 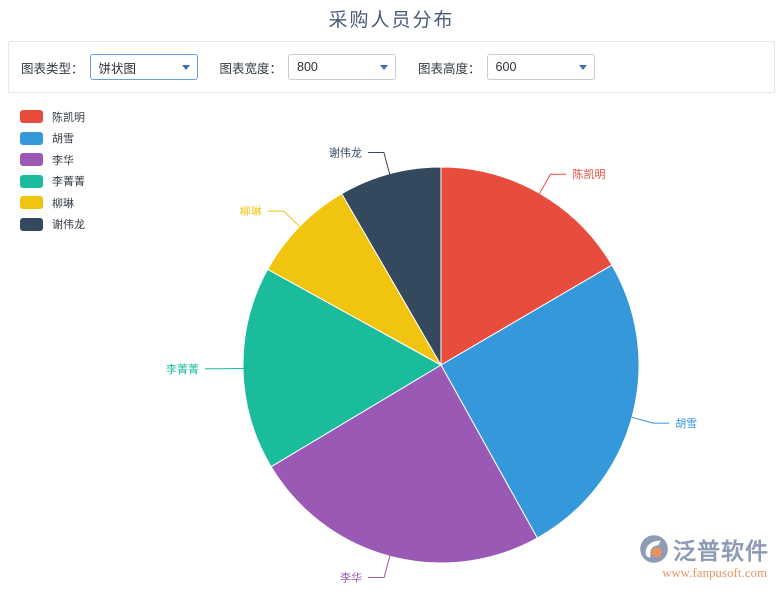 I want to click on legend-item-label: 谢伟龙, so click(x=68, y=225).